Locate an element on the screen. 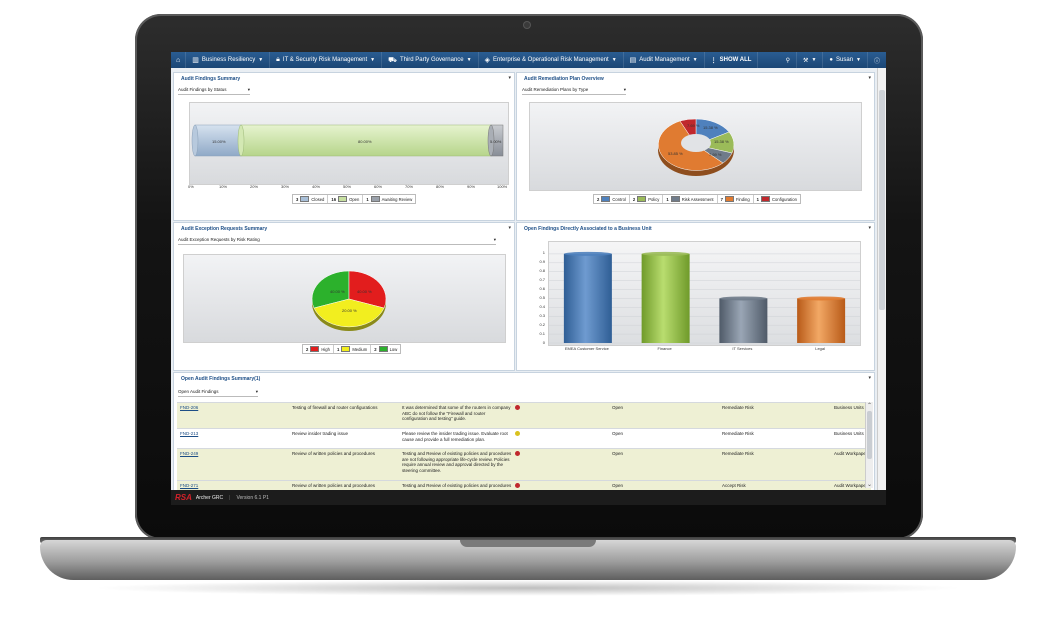 Image resolution: width=1056 pixels, height=636 pixels. show-all-button: ⋮ SHOW ALL is located at coordinates (732, 60).